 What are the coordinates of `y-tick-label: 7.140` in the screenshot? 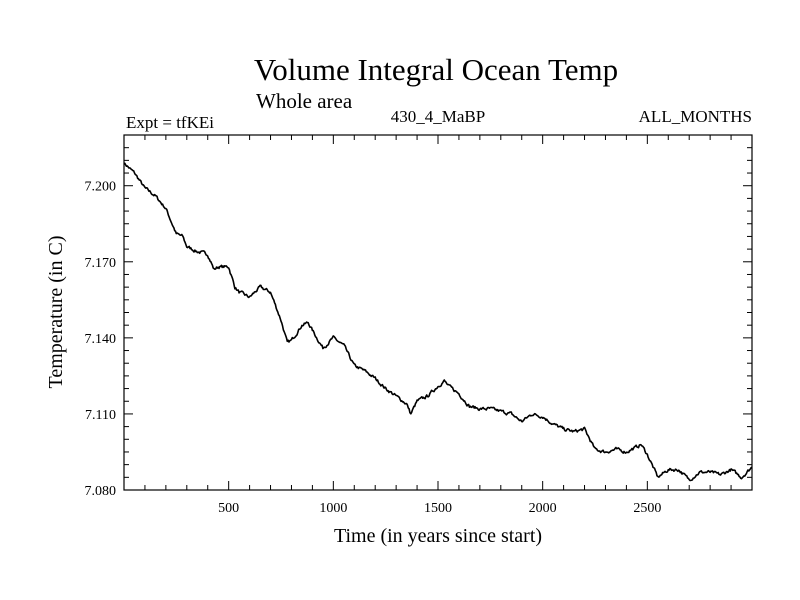 It's located at (101, 339).